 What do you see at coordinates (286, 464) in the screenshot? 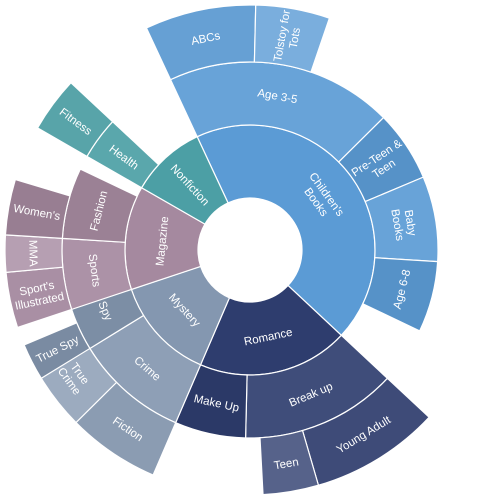
I see `label-teen: Teen` at bounding box center [286, 464].